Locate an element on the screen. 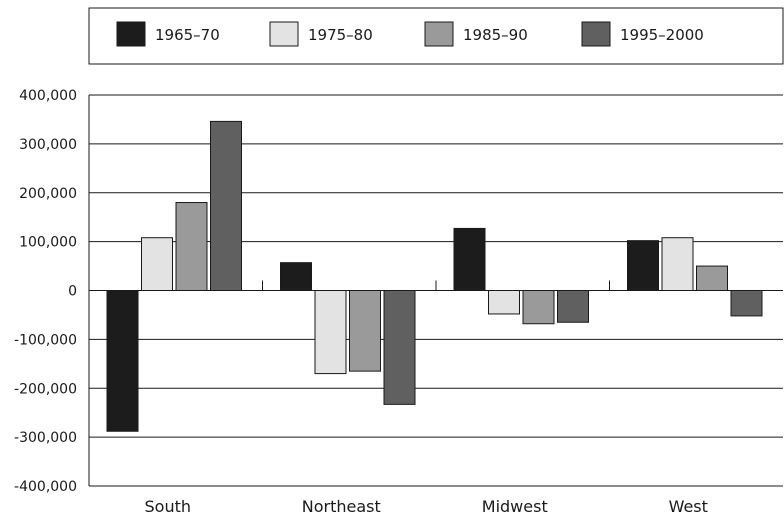  y-tick-label: 100,000 is located at coordinates (48, 243).